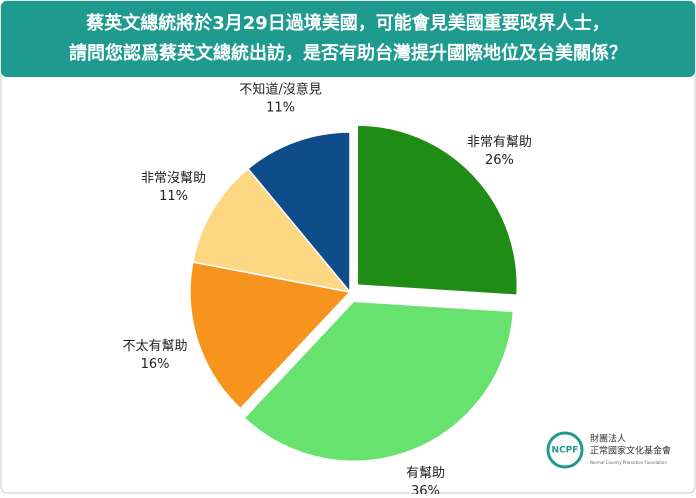 This screenshot has width=696, height=498. I want to click on logo-text: 正常國家文化基金會, so click(630, 451).